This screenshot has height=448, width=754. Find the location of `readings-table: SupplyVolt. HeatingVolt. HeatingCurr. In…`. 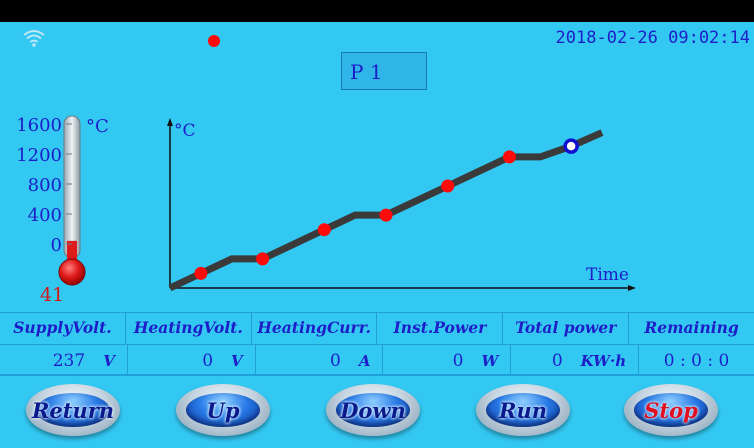

readings-table: SupplyVolt. HeatingVolt. HeatingCurr. In… is located at coordinates (377, 344).